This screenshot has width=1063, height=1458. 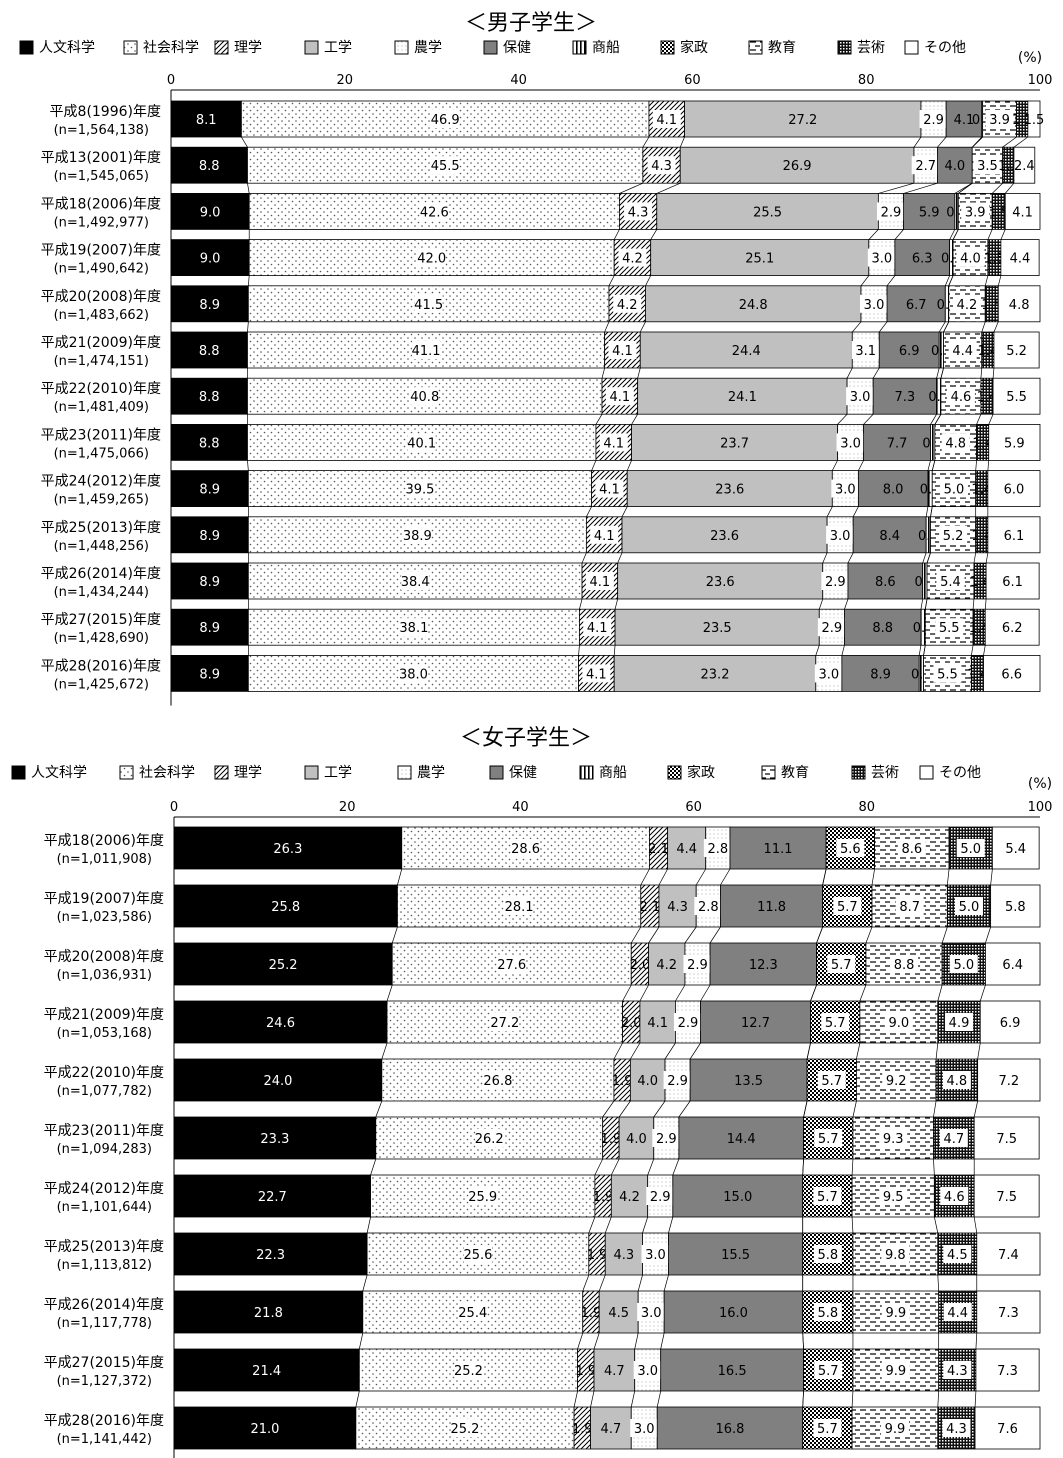 What do you see at coordinates (101, 684) in the screenshot?
I see `category-n-label: (n=1,425,672)` at bounding box center [101, 684].